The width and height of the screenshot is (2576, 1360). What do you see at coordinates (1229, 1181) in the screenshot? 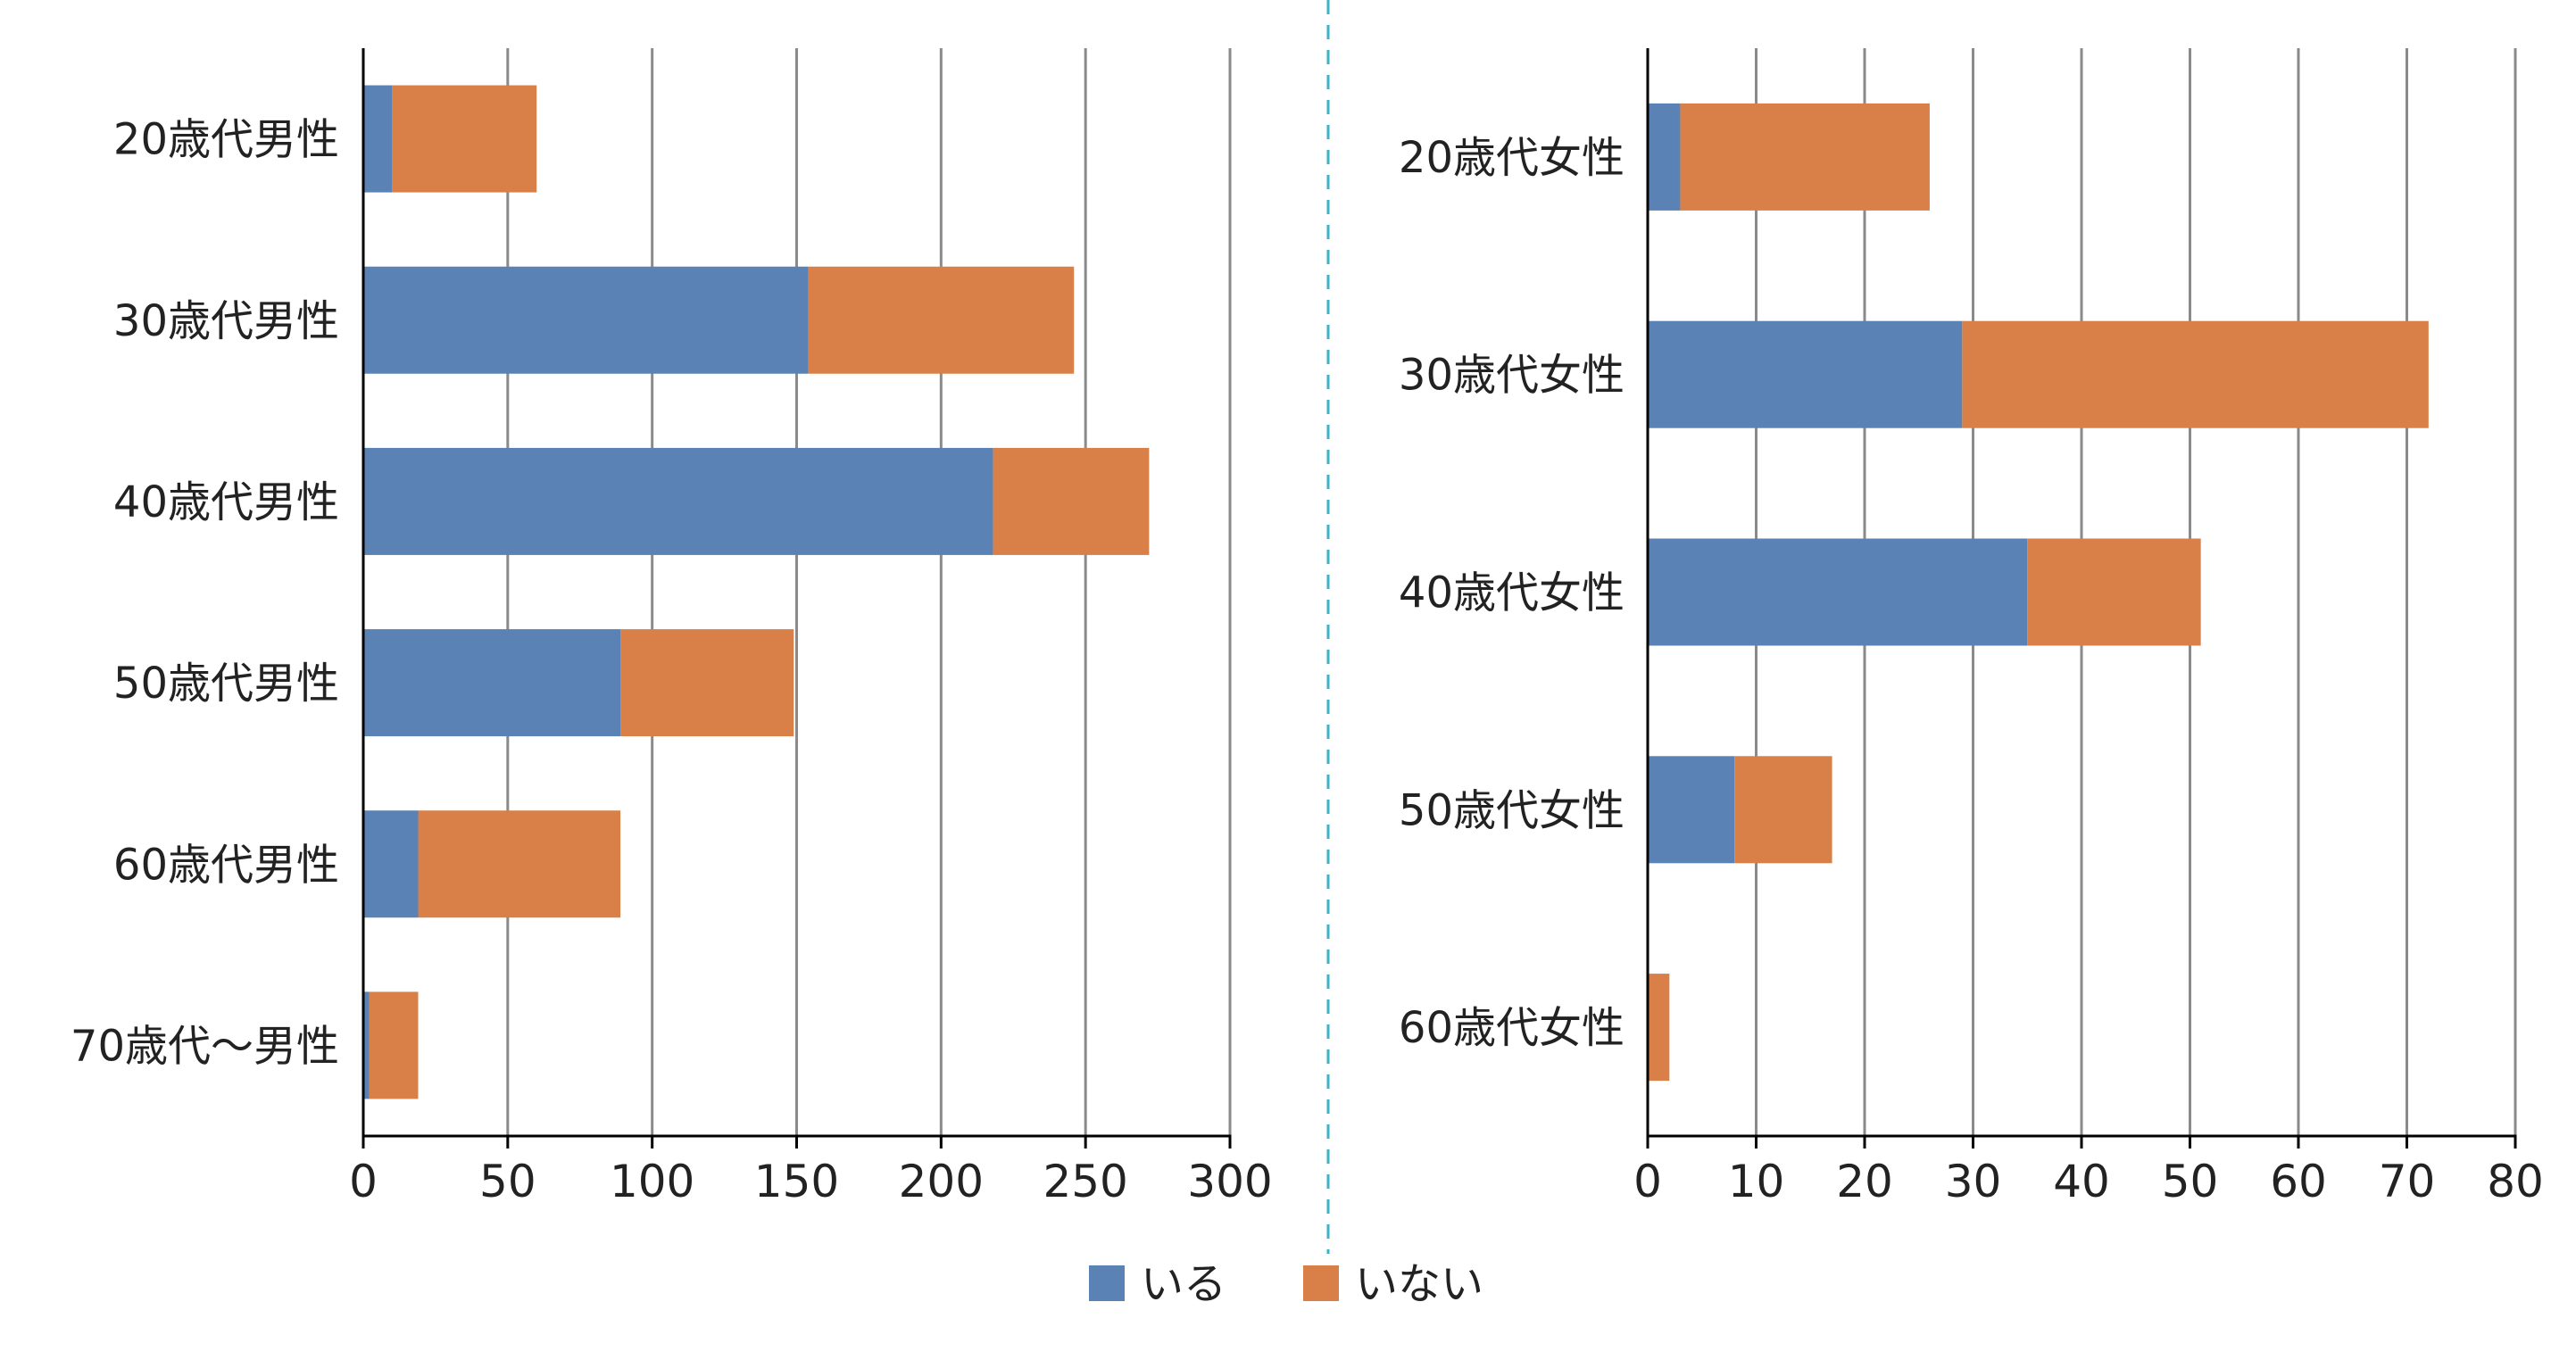
I see `male-tick-label: 300` at bounding box center [1229, 1181].